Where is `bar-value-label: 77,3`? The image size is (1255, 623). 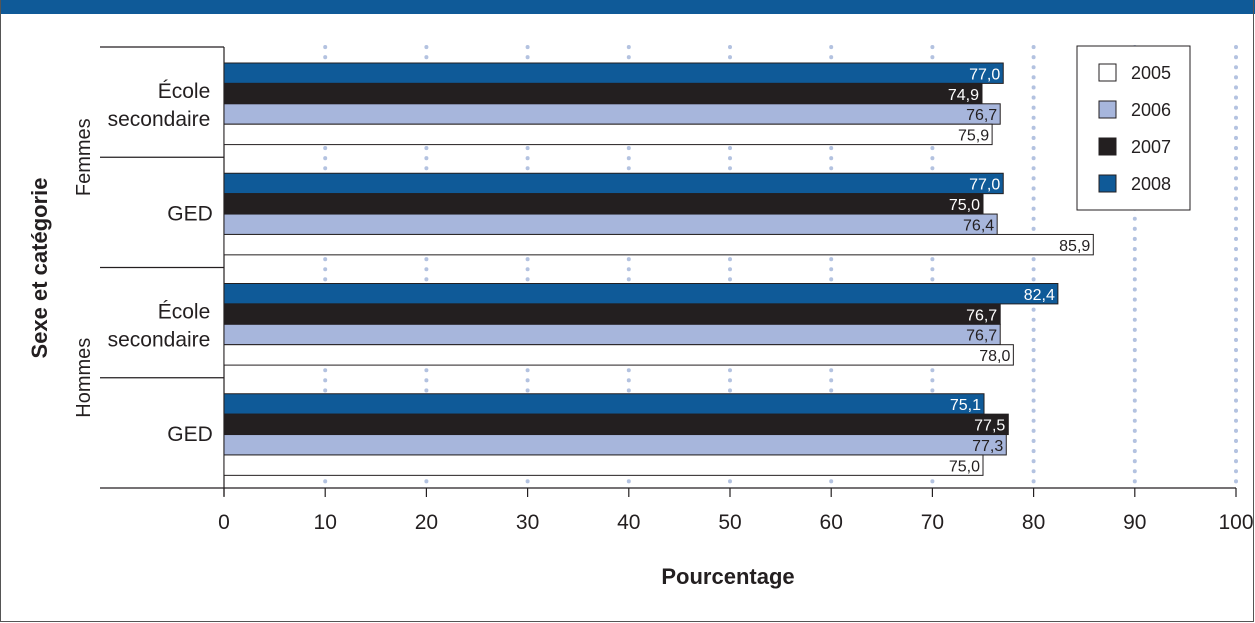
bar-value-label: 77,3 is located at coordinates (987, 446).